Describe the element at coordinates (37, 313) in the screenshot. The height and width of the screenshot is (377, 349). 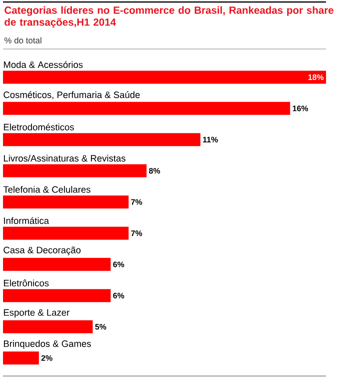
I see `y-tick-label: Esporte & Lazer` at that location.